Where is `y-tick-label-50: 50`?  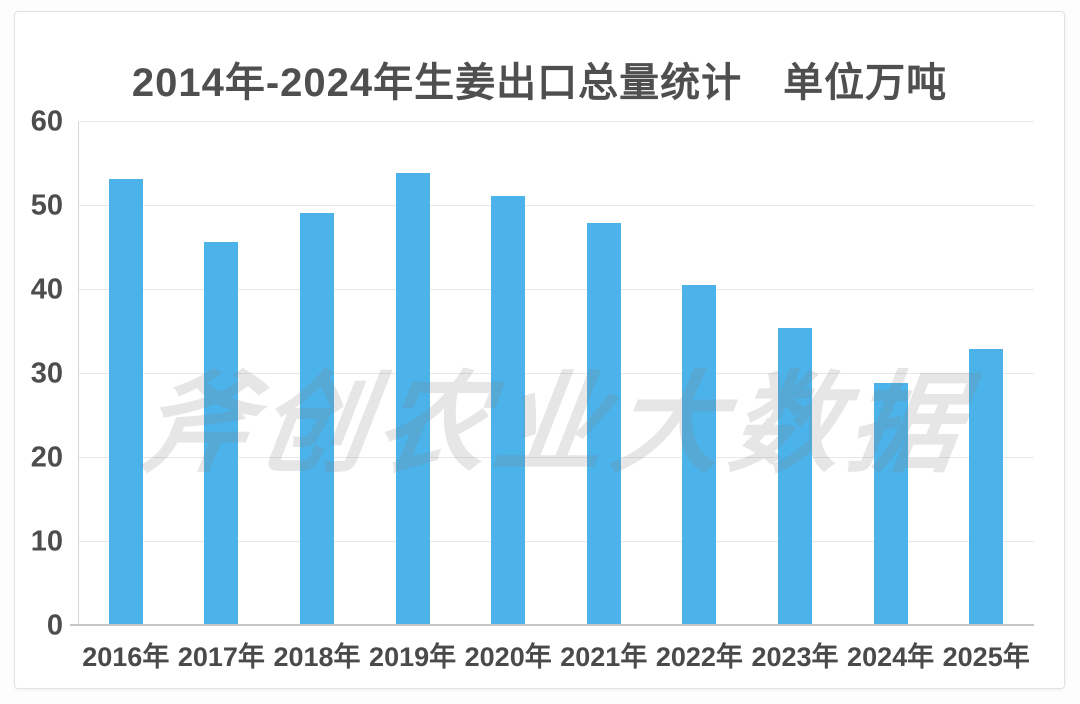
y-tick-label-50: 50 is located at coordinates (46, 205).